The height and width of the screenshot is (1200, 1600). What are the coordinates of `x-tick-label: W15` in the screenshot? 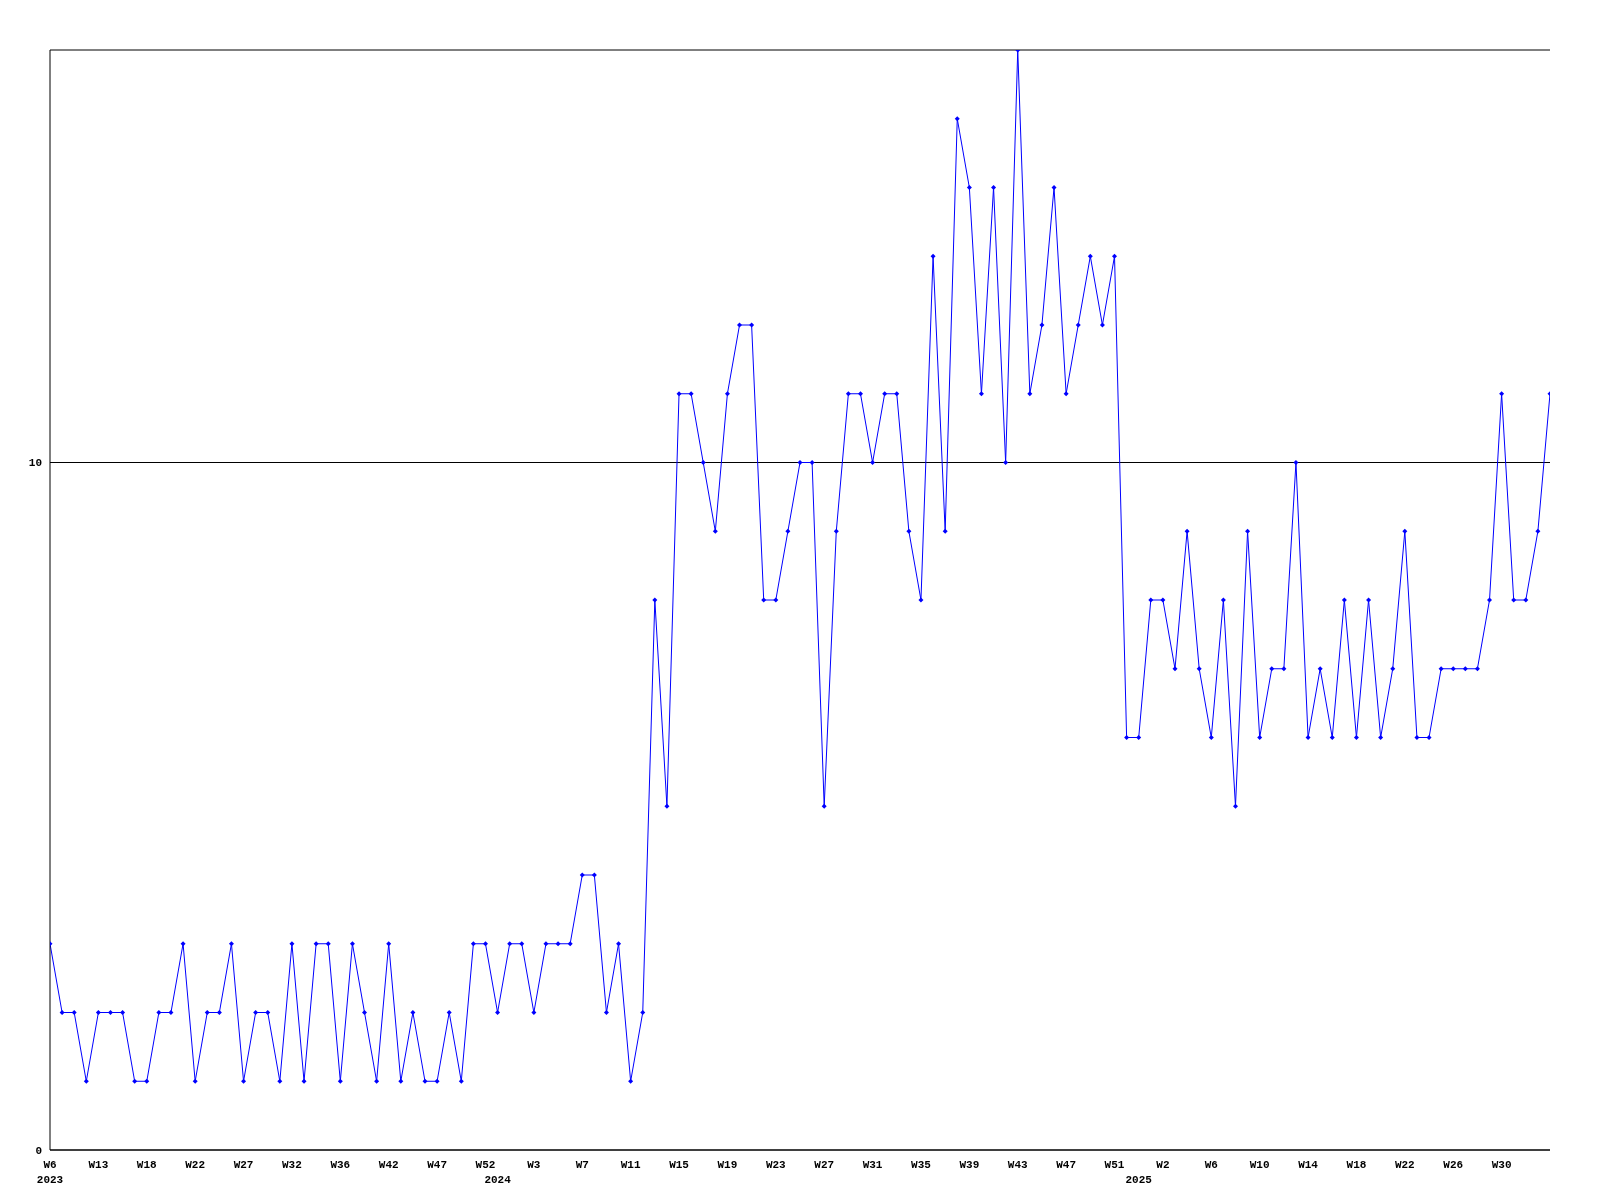 It's located at (679, 1165).